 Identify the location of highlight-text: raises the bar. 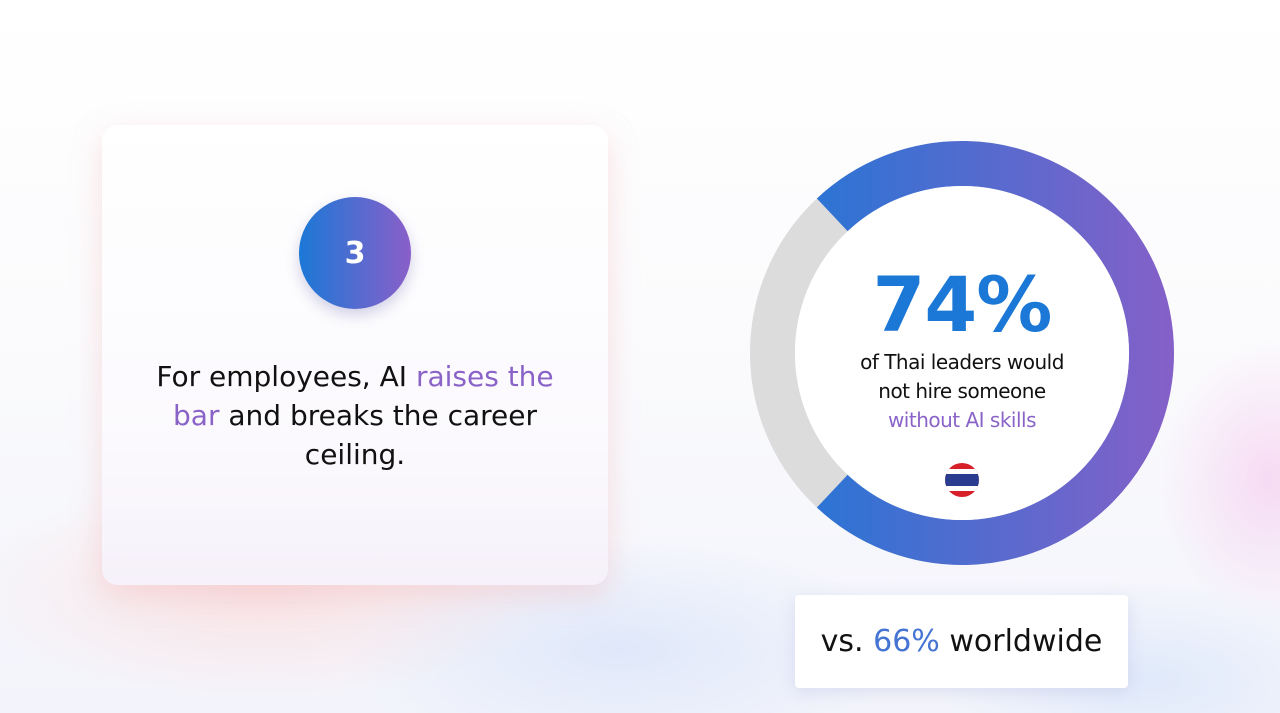
(363, 396).